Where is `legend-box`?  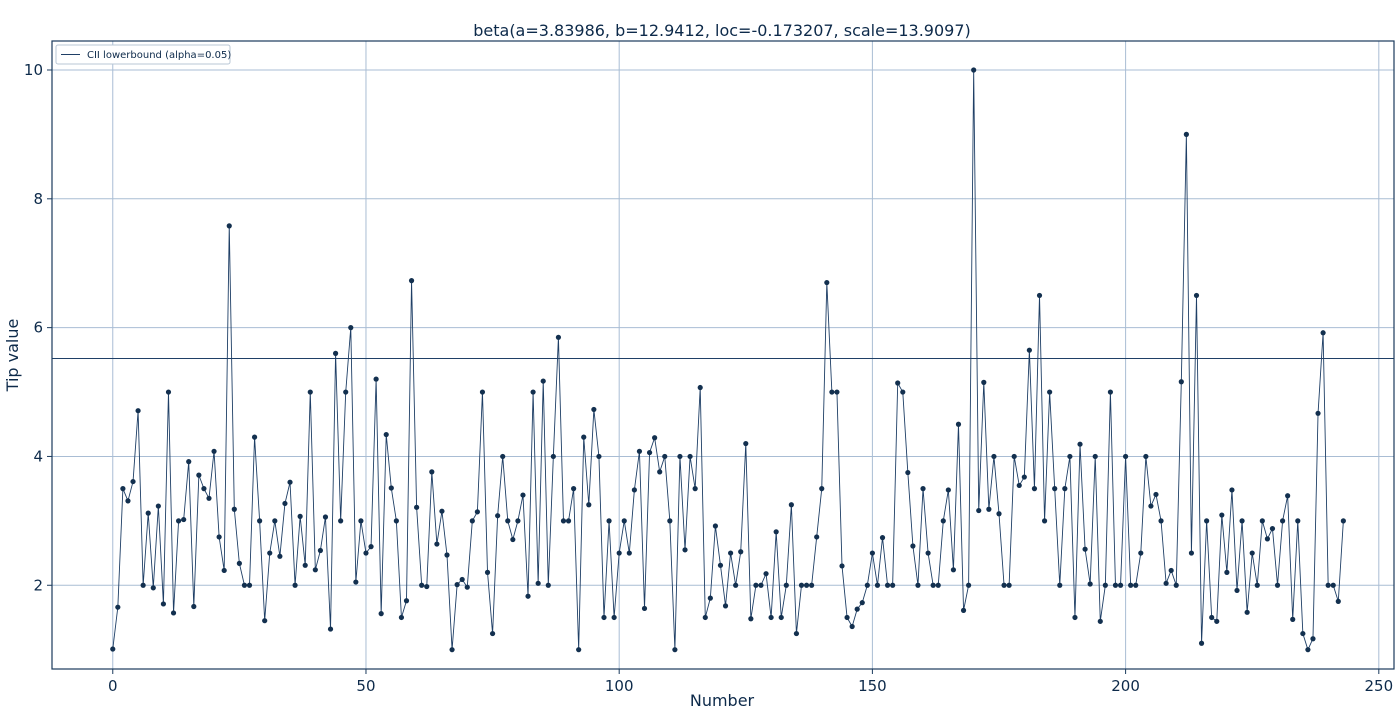
legend-box is located at coordinates (143, 54).